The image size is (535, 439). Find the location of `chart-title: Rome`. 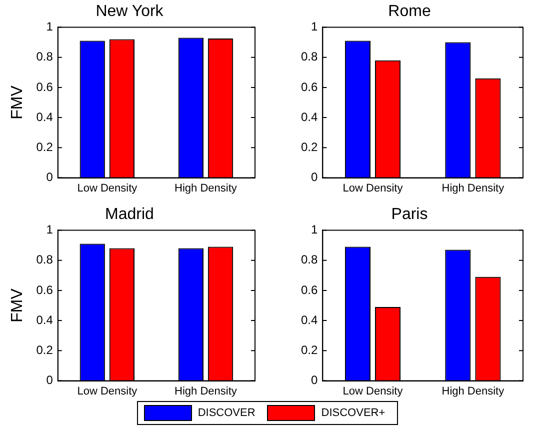

chart-title: Rome is located at coordinates (409, 11).